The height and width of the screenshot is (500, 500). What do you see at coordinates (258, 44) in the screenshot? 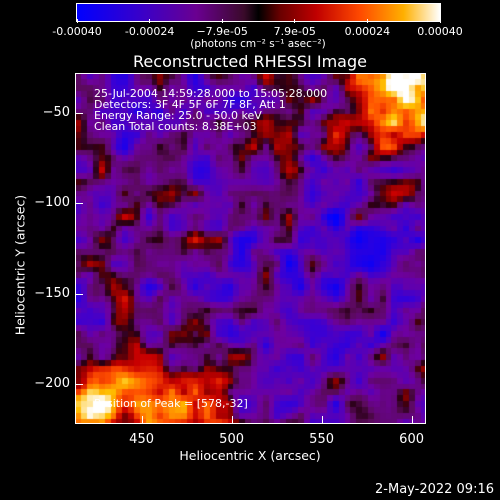
I see `colorbar-units: (photons cm⁻² s⁻¹ asec⁻²)` at bounding box center [258, 44].